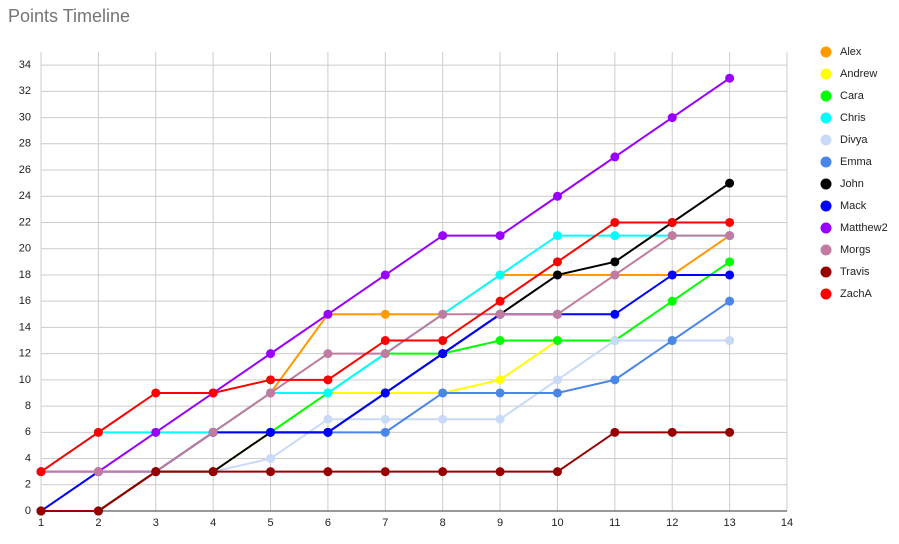 The image size is (899, 544). I want to click on x-tick-label: 2, so click(98, 523).